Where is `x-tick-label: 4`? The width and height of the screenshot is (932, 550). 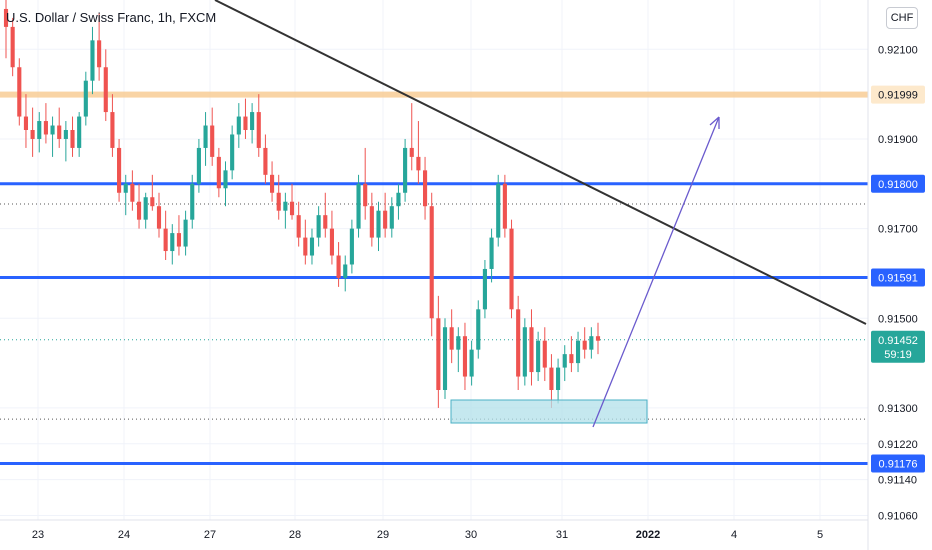
x-tick-label: 4 is located at coordinates (734, 535).